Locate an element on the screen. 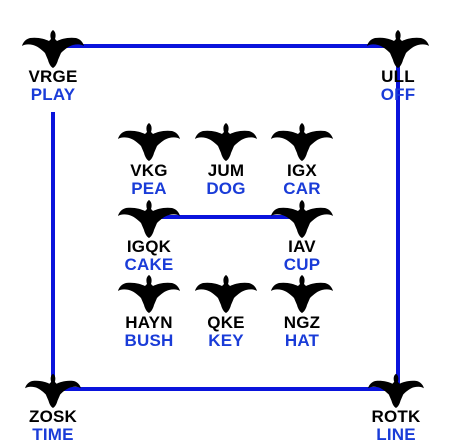  node-igqk: IGQK CAKE is located at coordinates (149, 236).